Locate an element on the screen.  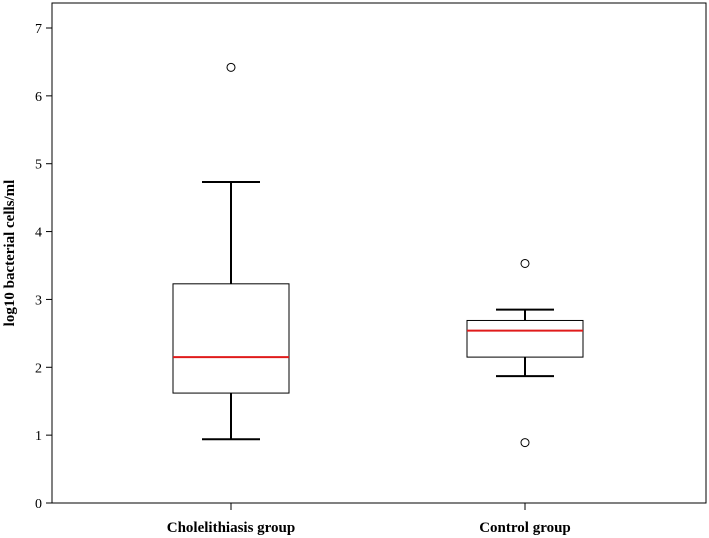
x-axis: Cholelithiasis group Control group is located at coordinates (369, 519).